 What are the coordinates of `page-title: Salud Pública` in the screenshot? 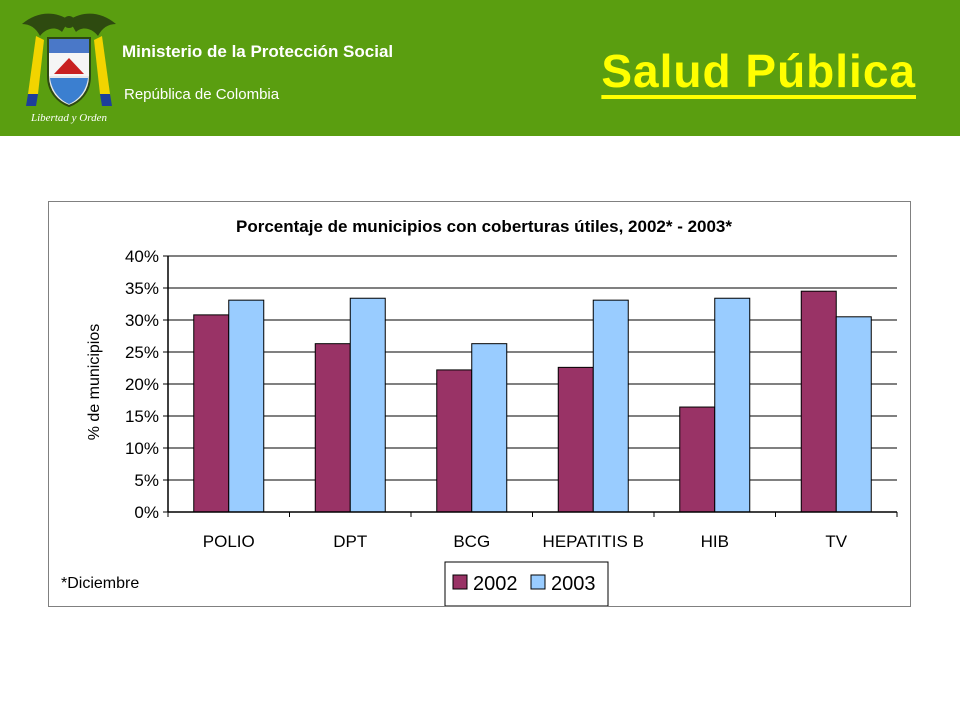 It's located at (758, 71).